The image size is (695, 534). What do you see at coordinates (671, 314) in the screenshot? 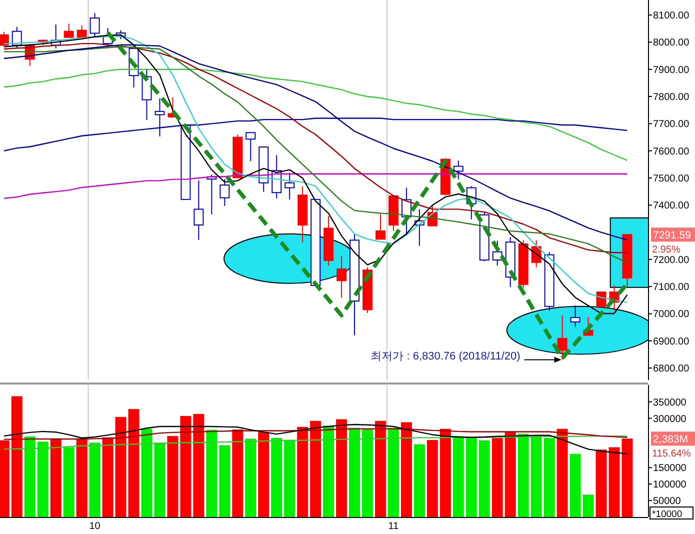
I see `y-tick-label: 7000.00` at bounding box center [671, 314].